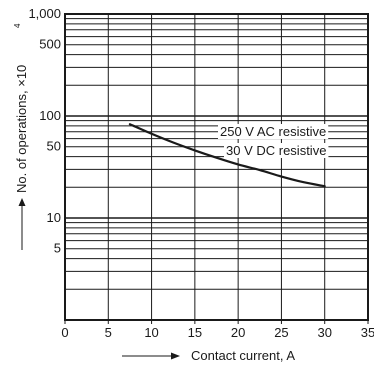 The height and width of the screenshot is (367, 374). I want to click on x-tick-label: 25, so click(281, 332).